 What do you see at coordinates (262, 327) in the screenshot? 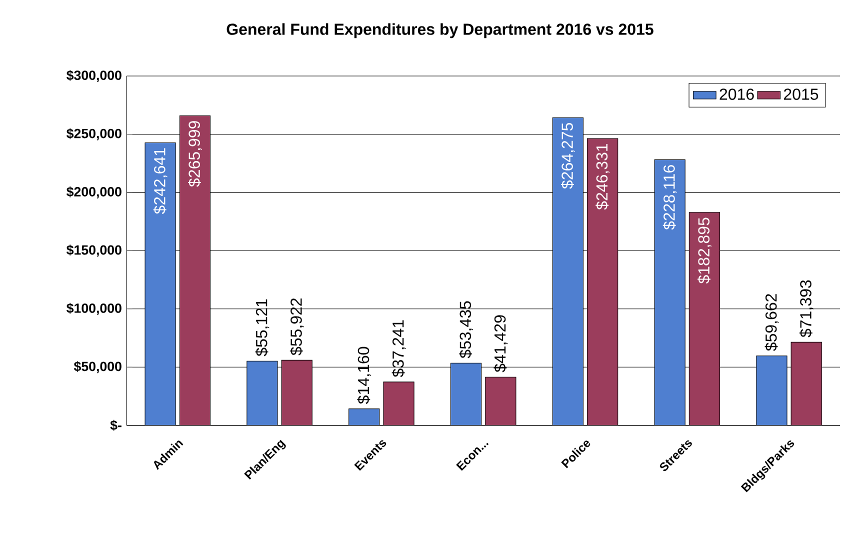
I see `data-label: $55,121` at bounding box center [262, 327].